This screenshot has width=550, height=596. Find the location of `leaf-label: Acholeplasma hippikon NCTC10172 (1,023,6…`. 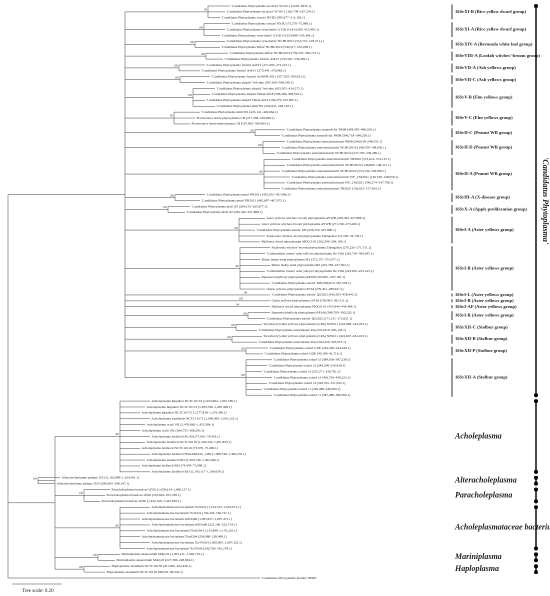

leaf-label: Acholeplasma hippikon NCTC10172 (1,023,6… is located at coordinates (194, 401).